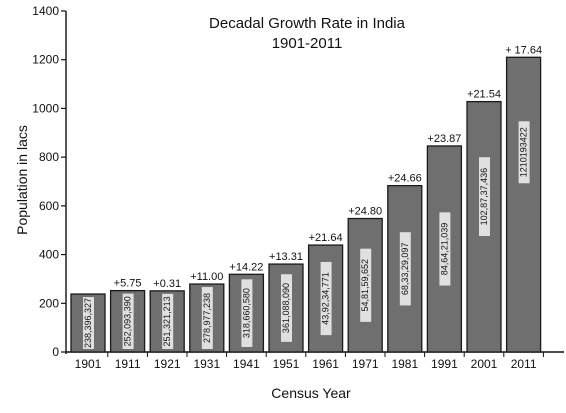 The image size is (566, 413). Describe the element at coordinates (444, 364) in the screenshot. I see `x-tick-label: 1991` at that location.